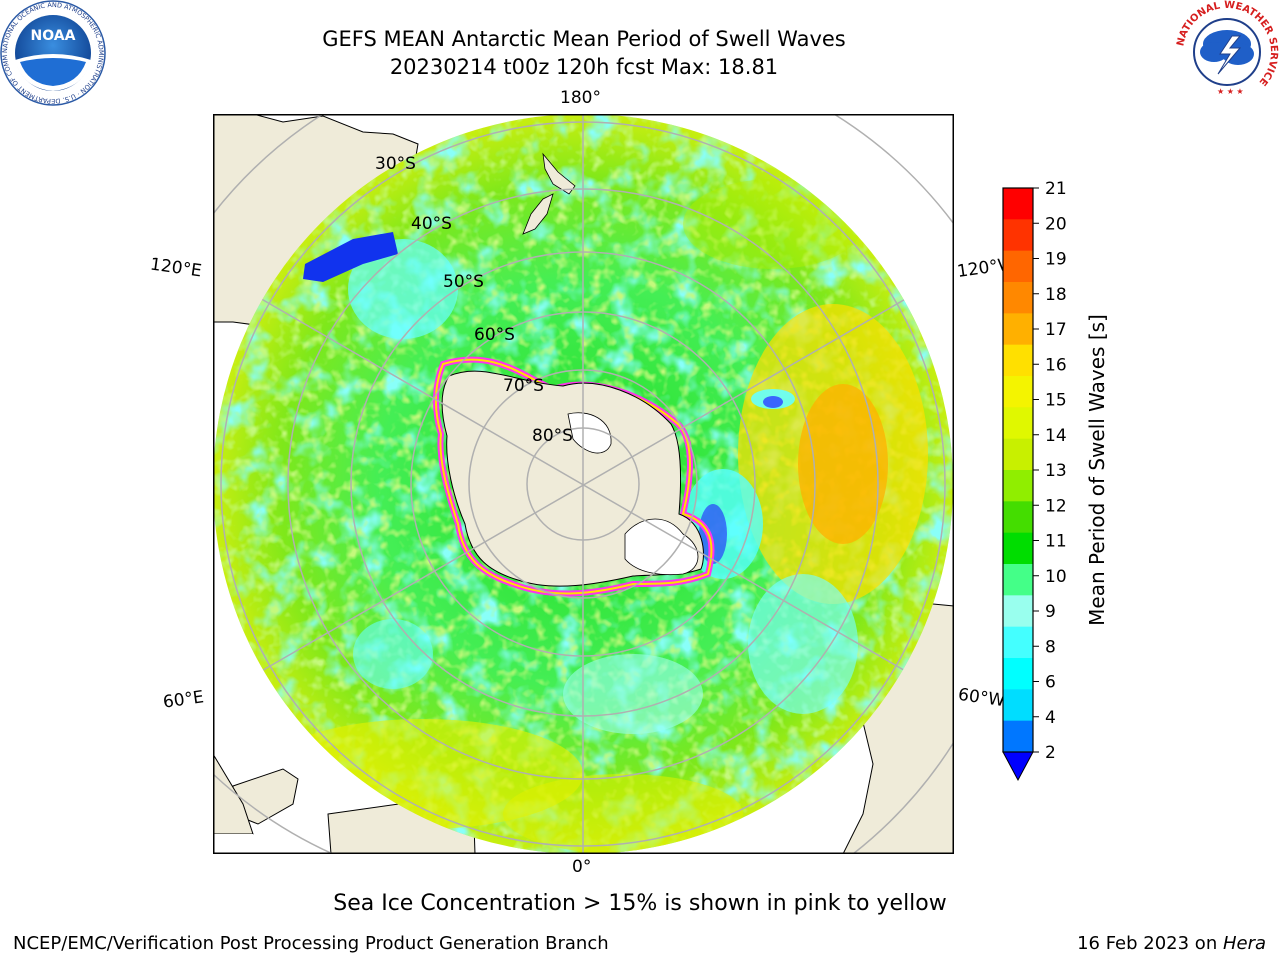 Image resolution: width=1280 pixels, height=960 pixels. I want to click on lat-label-40s: 40°S, so click(431, 224).